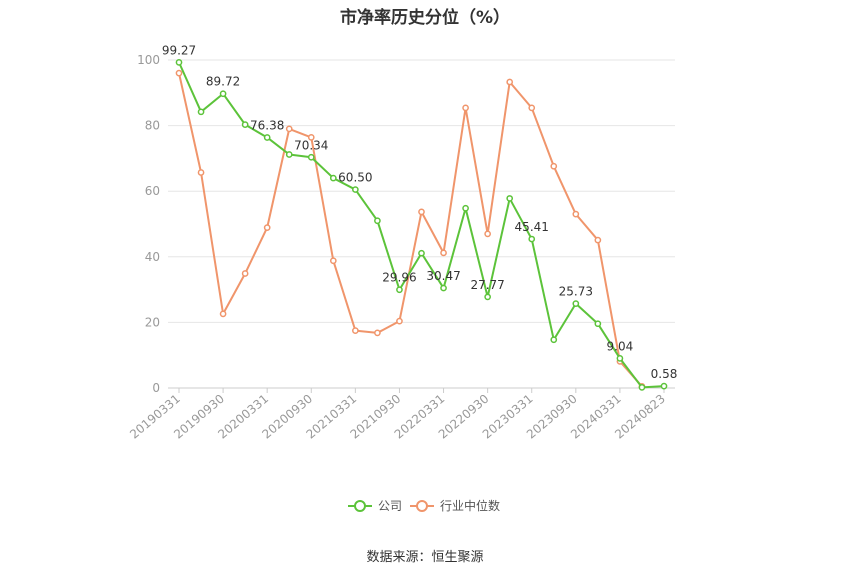  Describe the element at coordinates (399, 278) in the screenshot. I see `data-label: 29.96` at that location.